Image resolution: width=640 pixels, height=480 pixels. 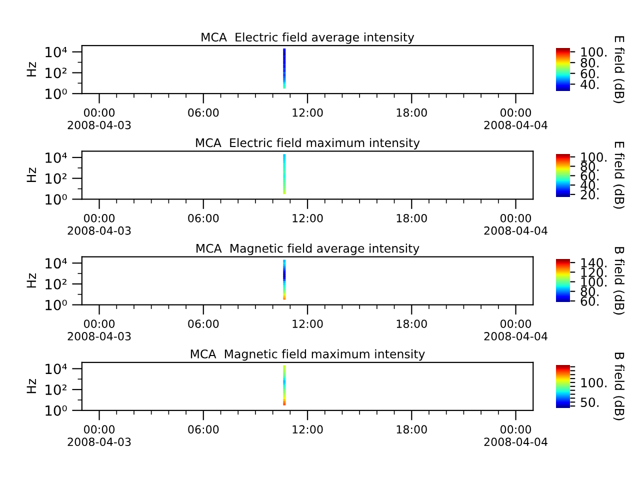 What do you see at coordinates (307, 355) in the screenshot?
I see `chart-title: MCA Magnetic field maximum intensity` at bounding box center [307, 355].